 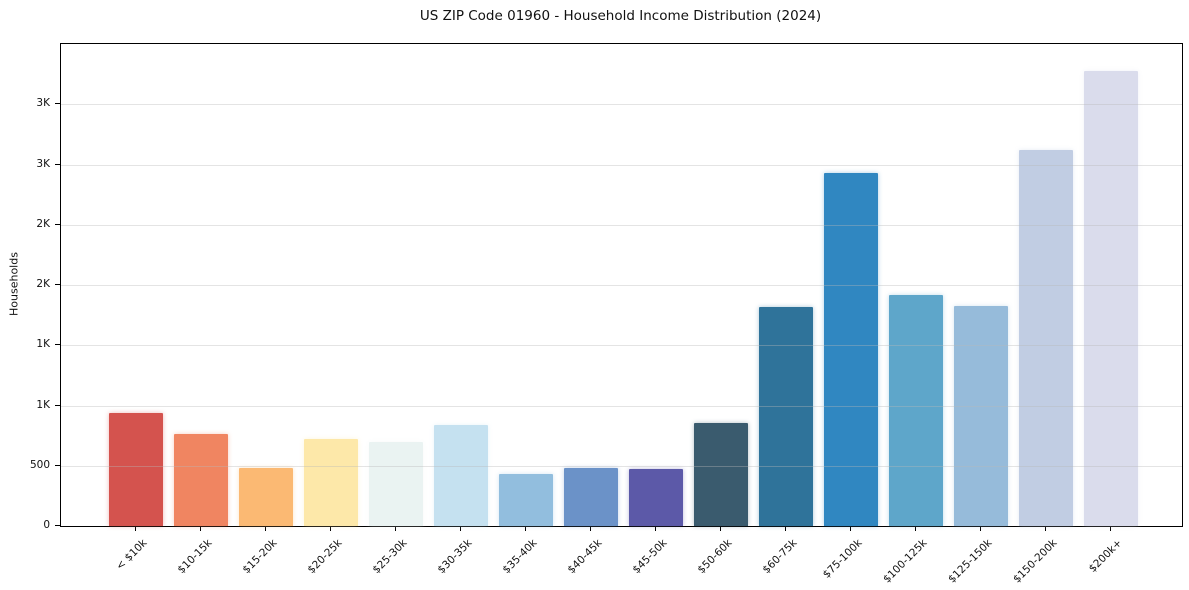 What do you see at coordinates (39, 464) in the screenshot?
I see `y-tick-label: 500` at bounding box center [39, 464].